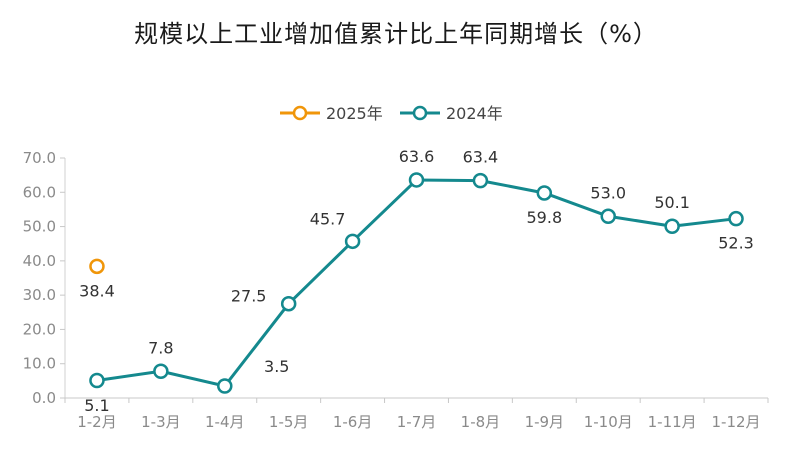 This screenshot has width=792, height=464. What do you see at coordinates (160, 347) in the screenshot?
I see `data-label: 7.8` at bounding box center [160, 347].